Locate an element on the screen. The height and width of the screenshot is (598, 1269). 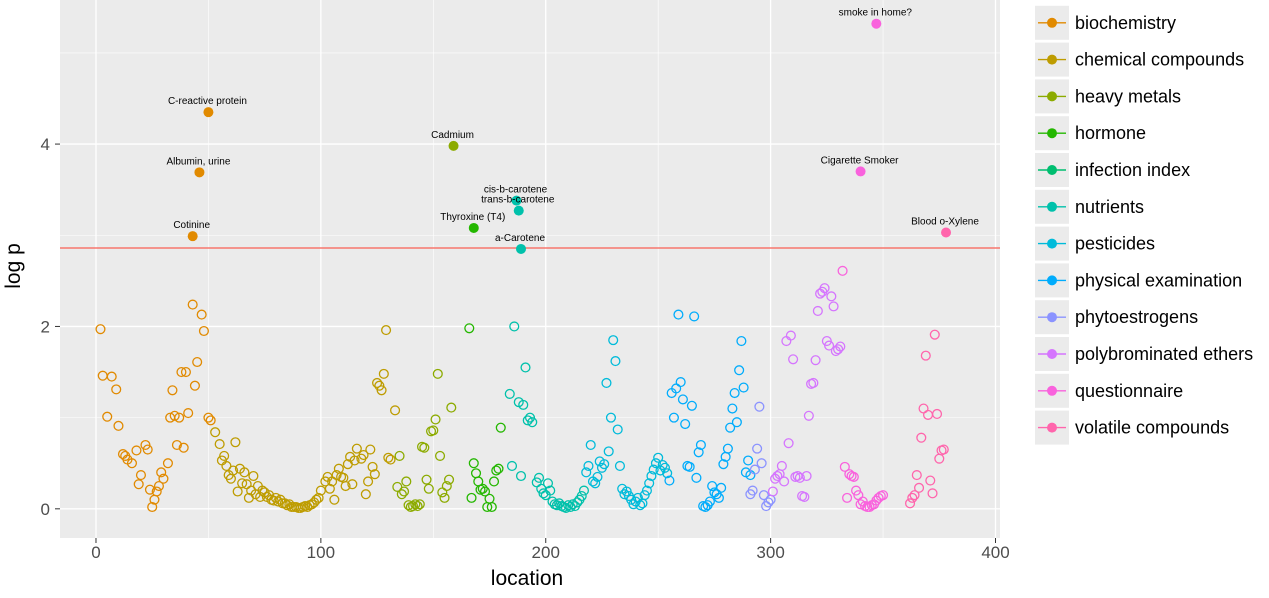
legend-item: pesticides is located at coordinates (1095, 243).